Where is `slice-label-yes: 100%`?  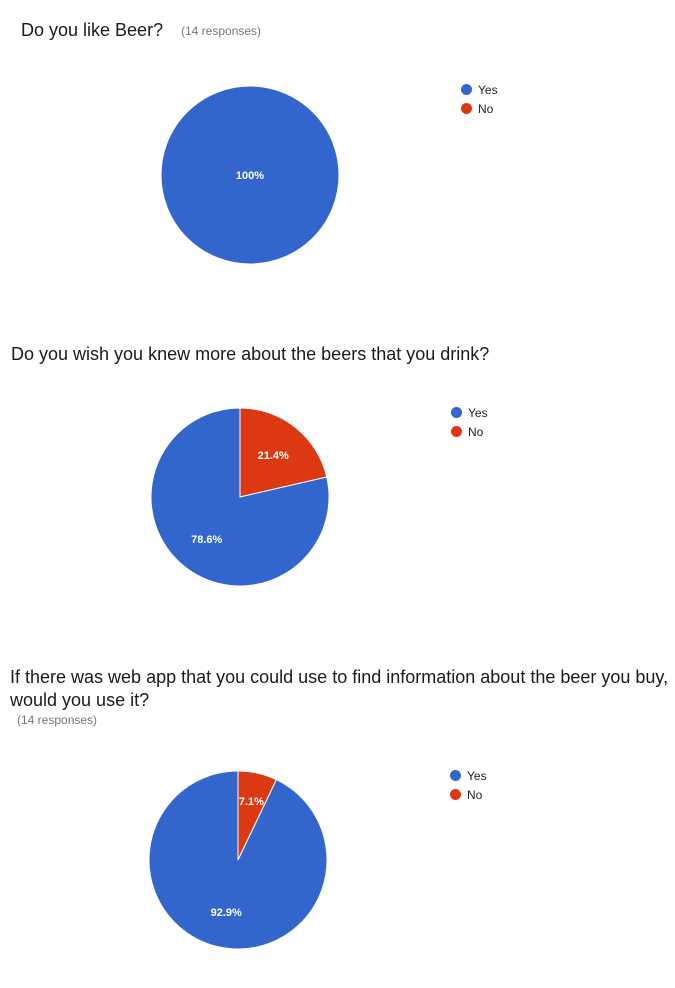
slice-label-yes: 100% is located at coordinates (250, 176).